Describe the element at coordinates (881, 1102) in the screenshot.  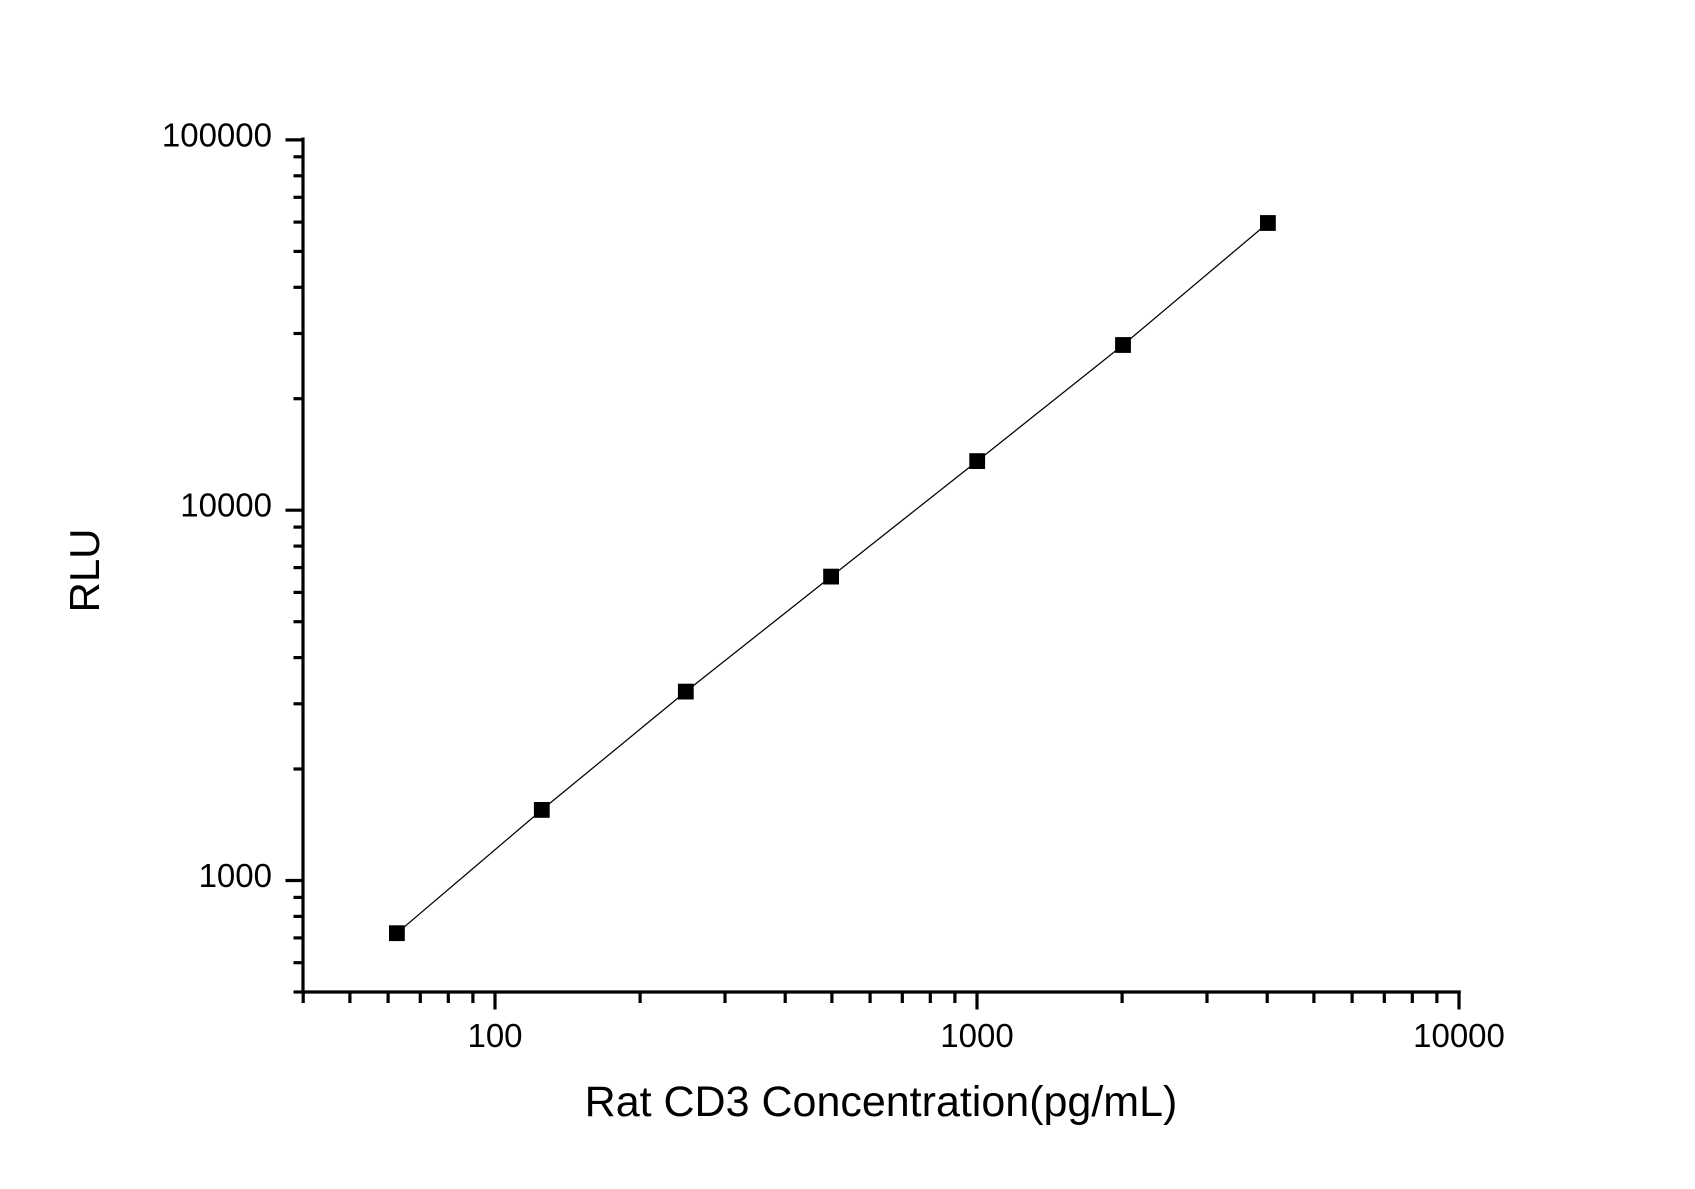
I see `svg-text: Rat CD3 Concentration(pg/mL)` at that location.